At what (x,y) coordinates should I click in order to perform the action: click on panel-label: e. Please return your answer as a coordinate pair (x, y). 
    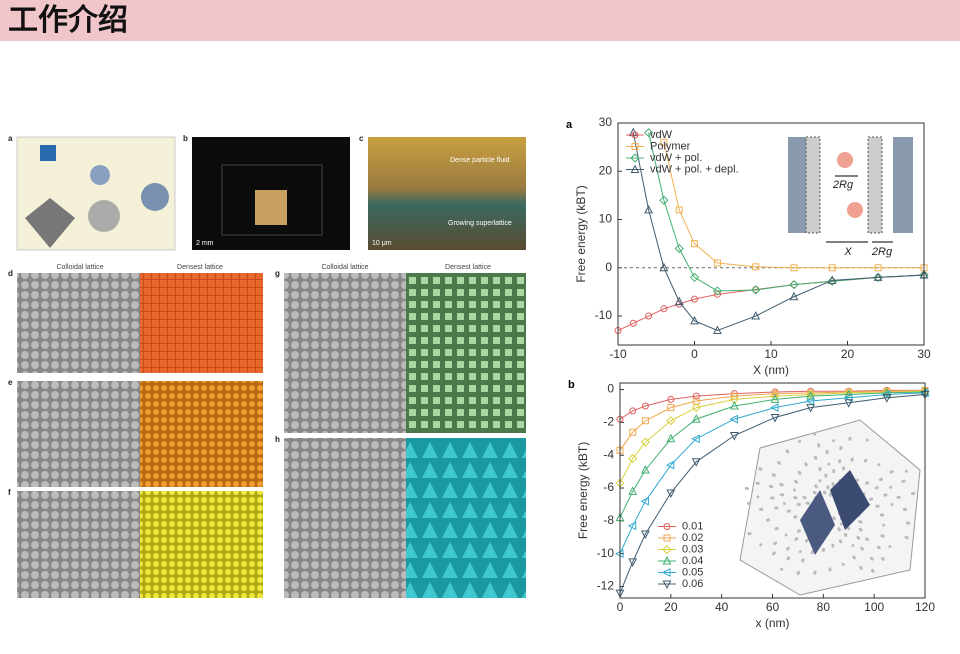
    Looking at the image, I should click on (10, 382).